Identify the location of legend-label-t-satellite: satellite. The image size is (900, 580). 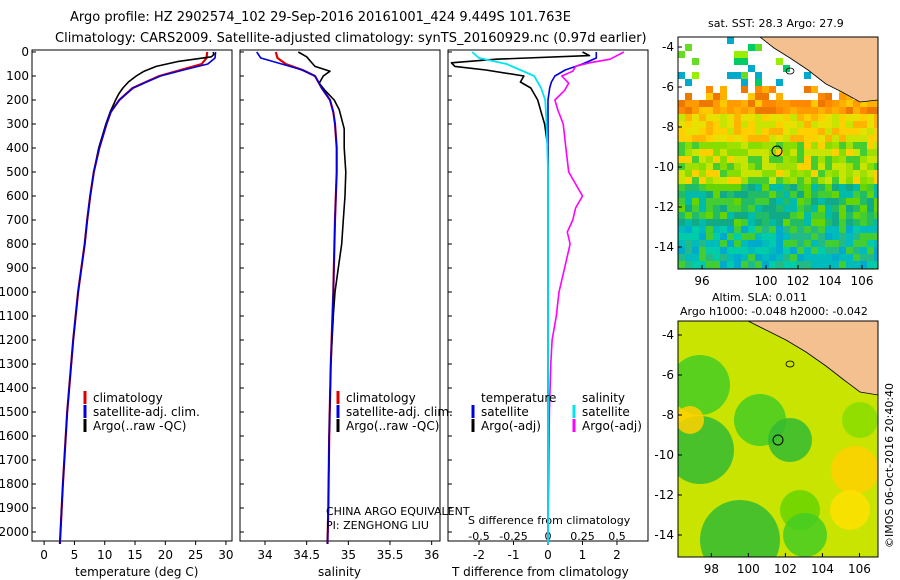
(505, 412).